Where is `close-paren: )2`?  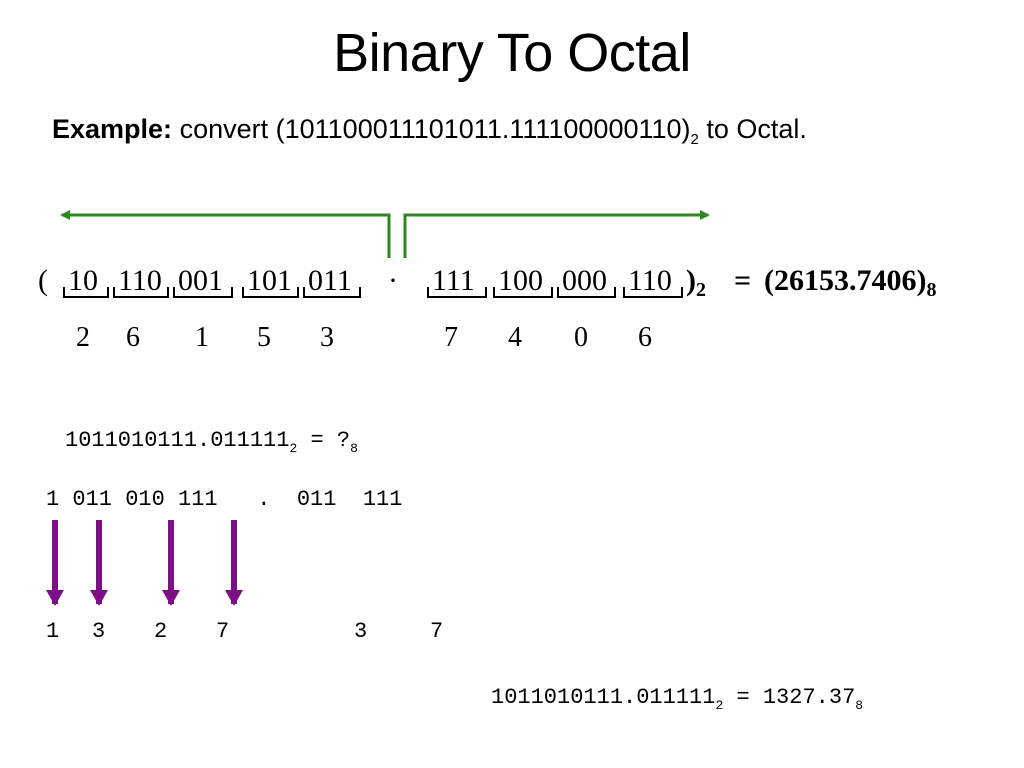
close-paren: )2 is located at coordinates (696, 282).